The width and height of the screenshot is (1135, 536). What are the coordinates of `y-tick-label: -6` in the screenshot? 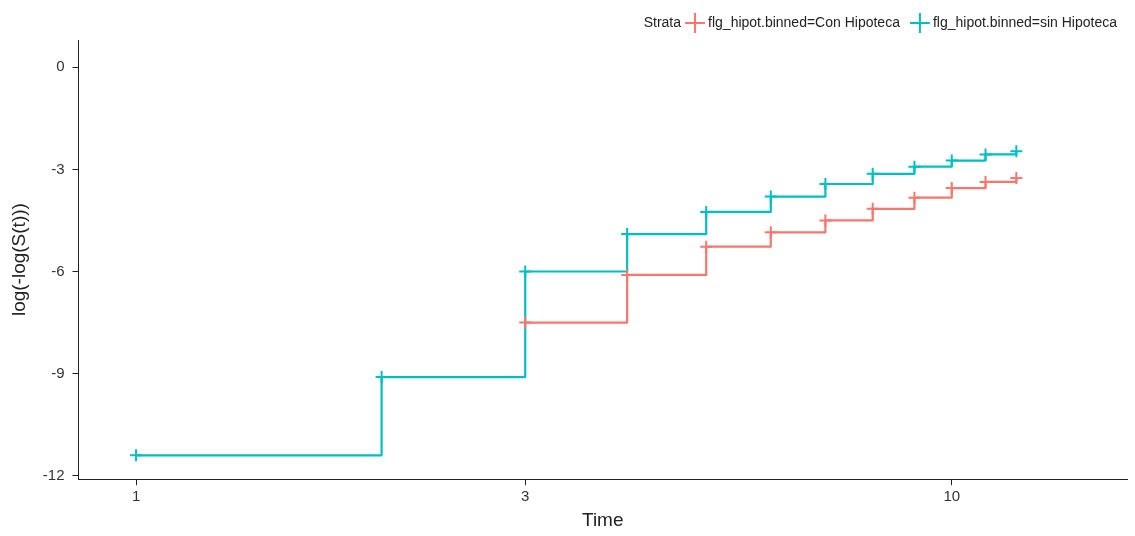 It's located at (58, 270).